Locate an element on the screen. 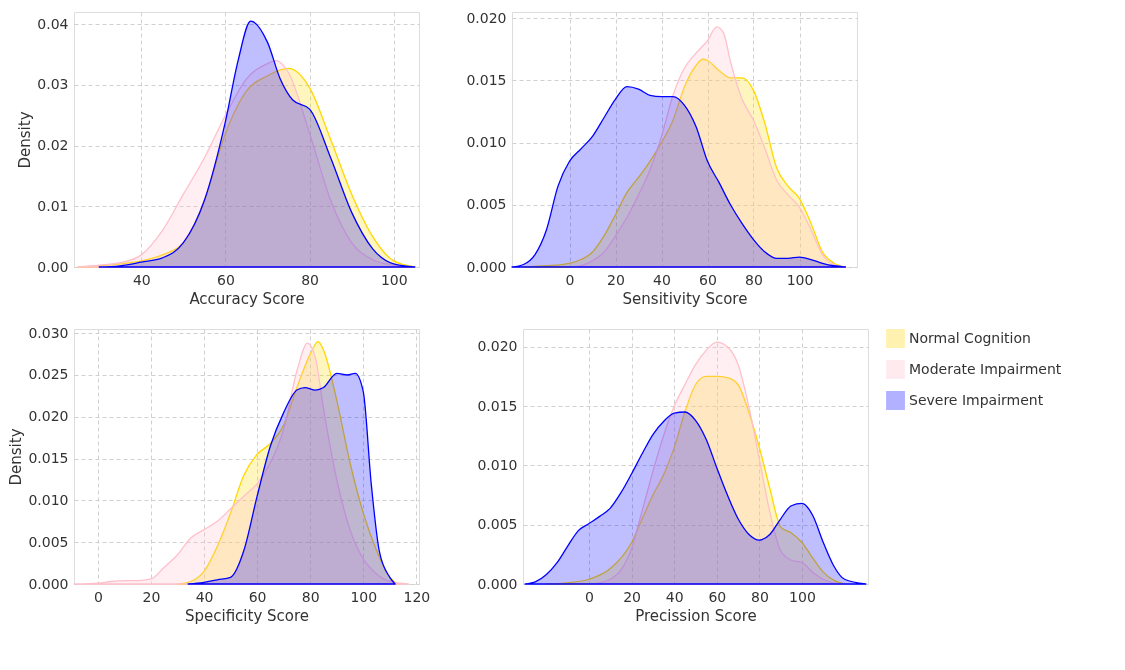 The height and width of the screenshot is (670, 1125). y-tick-label: 0.025 is located at coordinates (48, 374).